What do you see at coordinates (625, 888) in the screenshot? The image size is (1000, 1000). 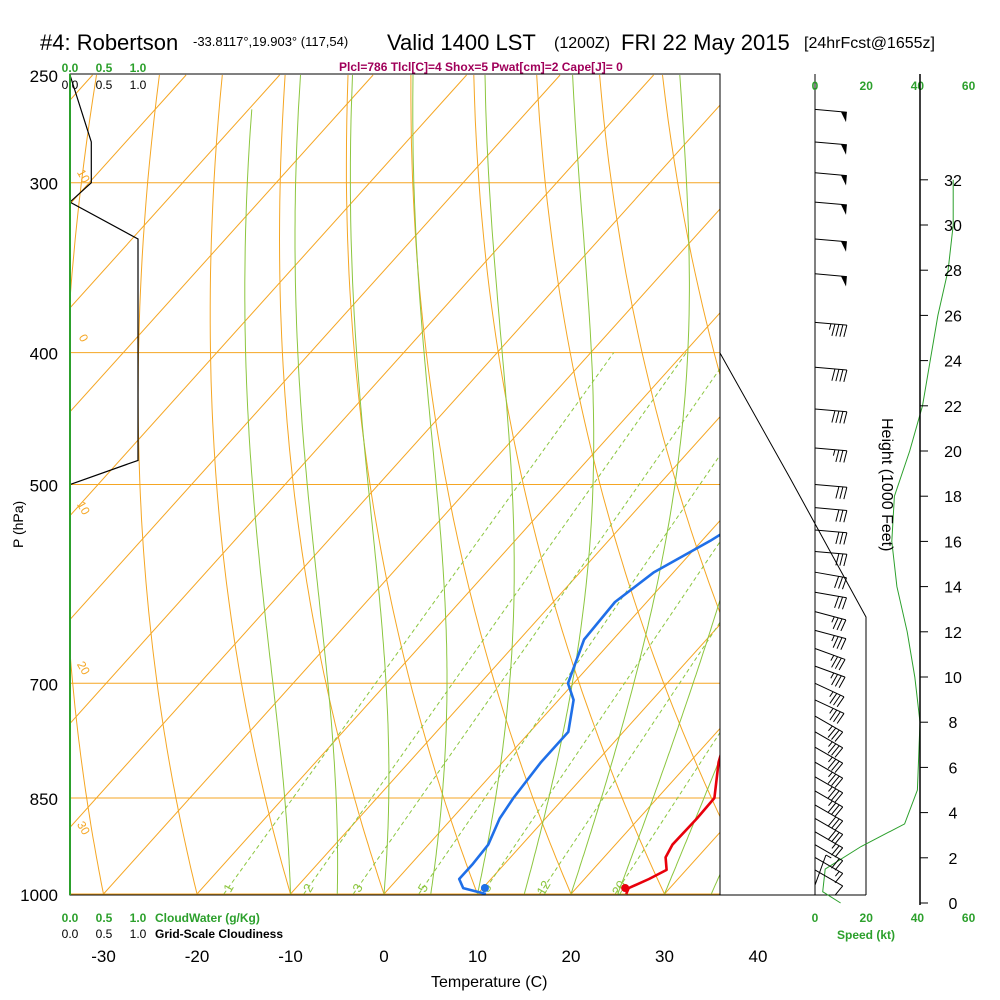 I see `surface-temperature-dot` at bounding box center [625, 888].